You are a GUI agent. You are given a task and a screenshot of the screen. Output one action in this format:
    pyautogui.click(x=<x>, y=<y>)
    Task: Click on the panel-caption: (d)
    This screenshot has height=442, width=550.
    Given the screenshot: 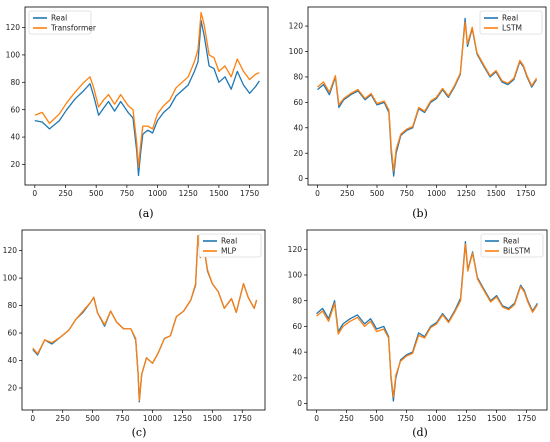 What is the action you would take?
    pyautogui.click(x=420, y=432)
    